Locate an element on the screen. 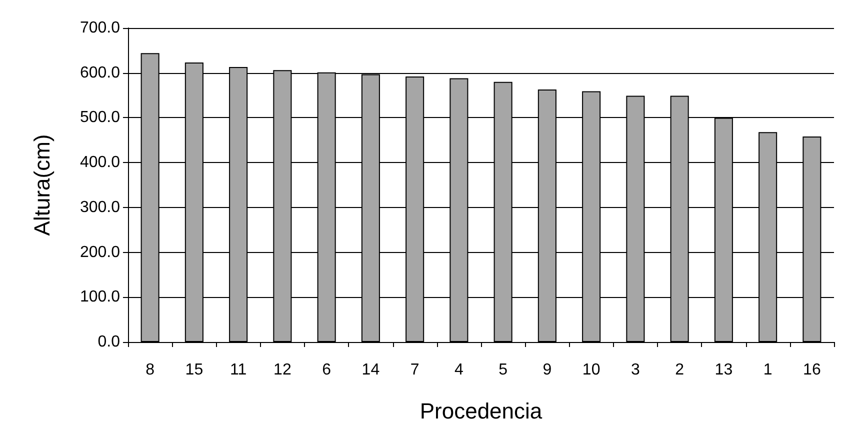 The width and height of the screenshot is (852, 445). x-tick-label: 5 is located at coordinates (503, 370).